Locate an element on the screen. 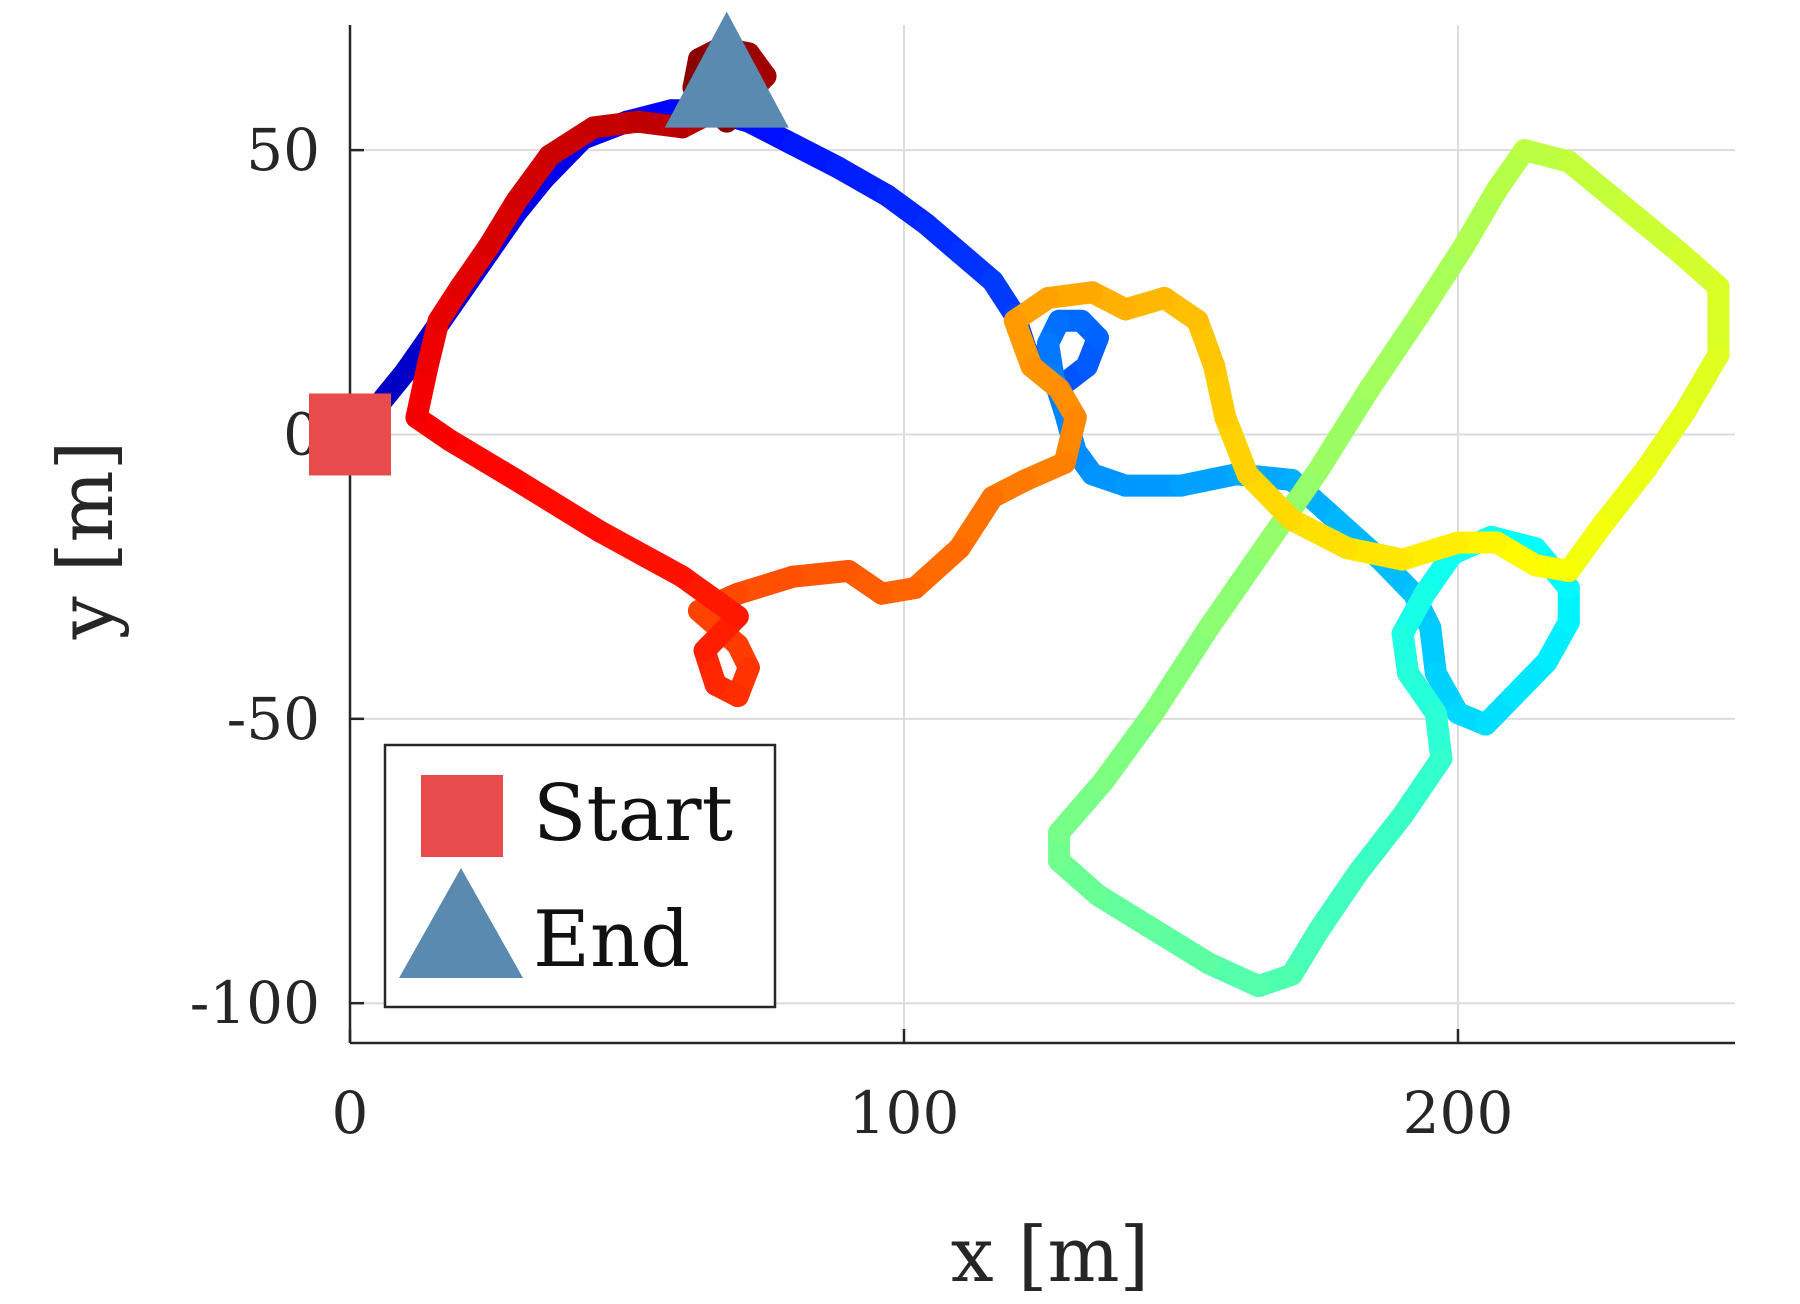 The width and height of the screenshot is (1800, 1304). start-square is located at coordinates (350, 434).